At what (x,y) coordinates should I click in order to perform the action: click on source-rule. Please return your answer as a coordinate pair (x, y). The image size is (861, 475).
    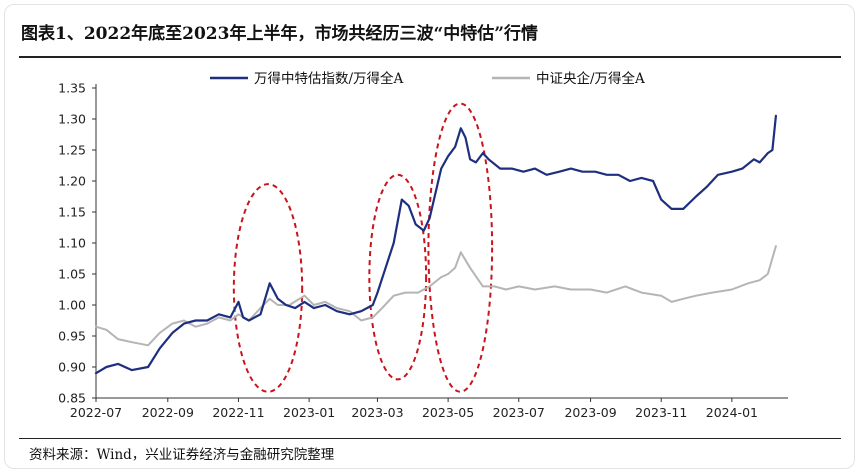
    Looking at the image, I should click on (430, 438).